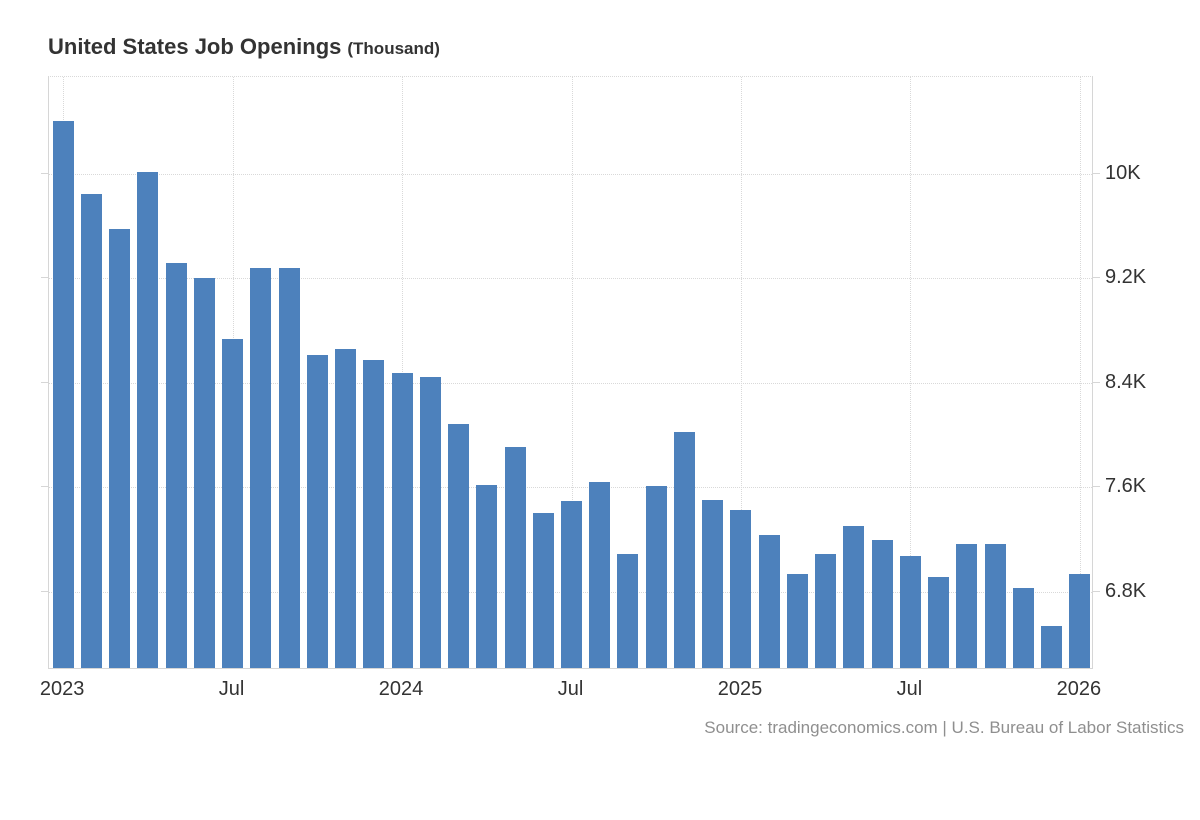 This screenshot has width=1200, height=820. I want to click on chart-title: United States Job Openings (Thousand), so click(244, 47).